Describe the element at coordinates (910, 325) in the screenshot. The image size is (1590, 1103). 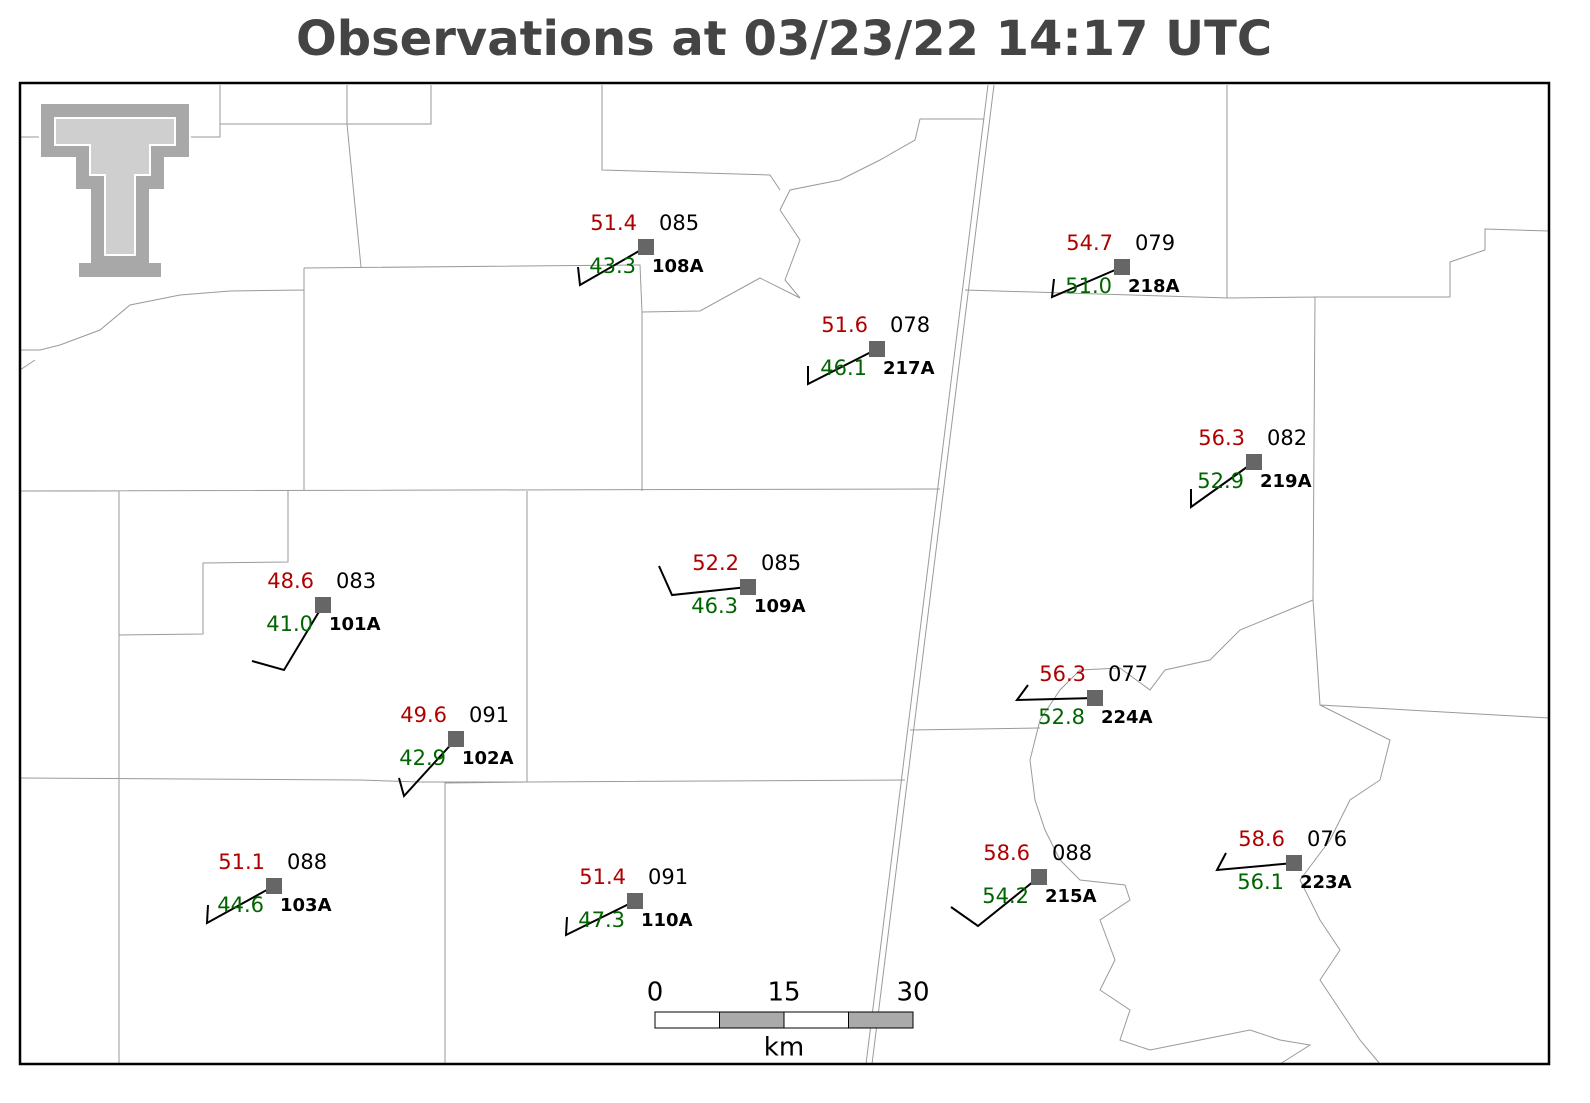
I see `pressure: 078` at that location.